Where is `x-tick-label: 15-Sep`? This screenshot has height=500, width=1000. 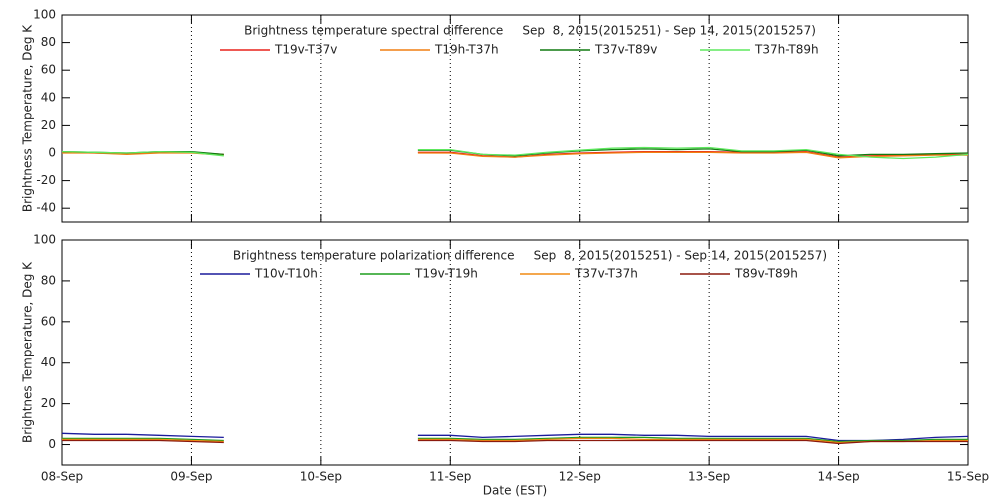
x-tick-label: 15-Sep is located at coordinates (968, 477).